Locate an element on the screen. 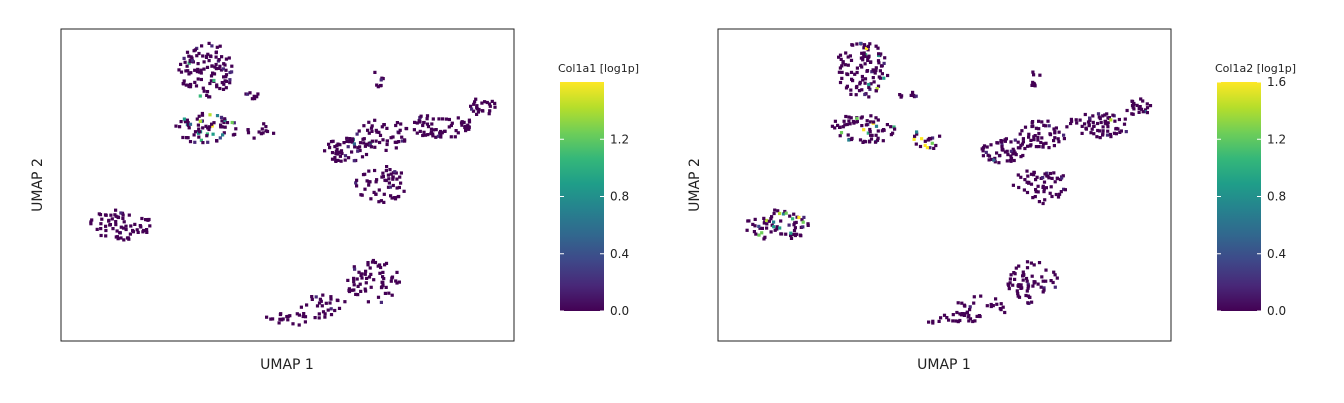  colorbar-tick-label: 0.0 is located at coordinates (619, 311).